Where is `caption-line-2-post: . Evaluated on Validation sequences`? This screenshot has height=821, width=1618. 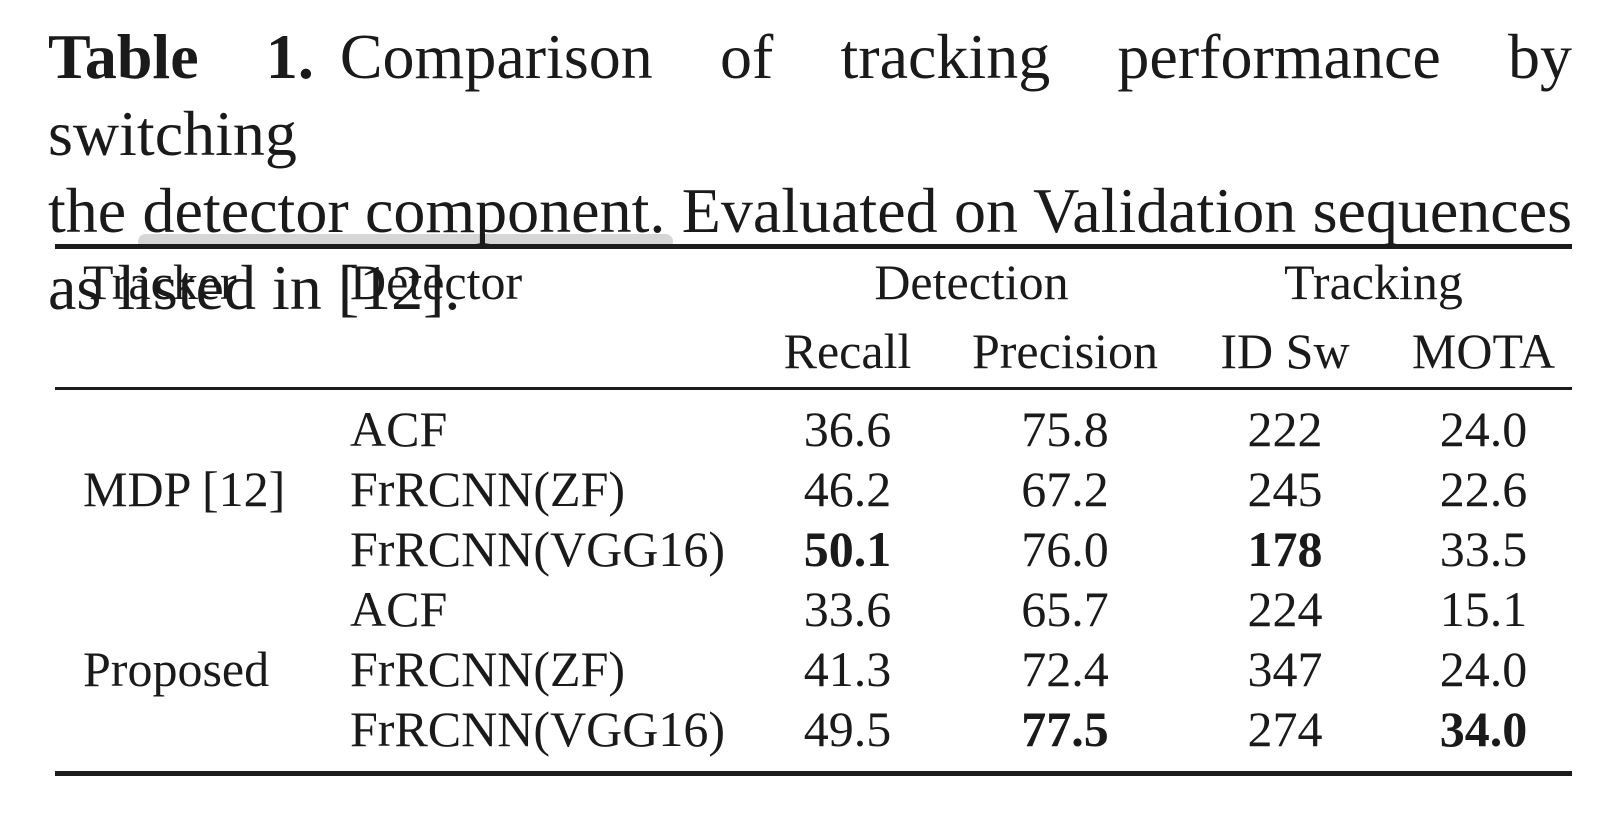 caption-line-2-post: . Evaluated on Validation sequences is located at coordinates (1111, 210).